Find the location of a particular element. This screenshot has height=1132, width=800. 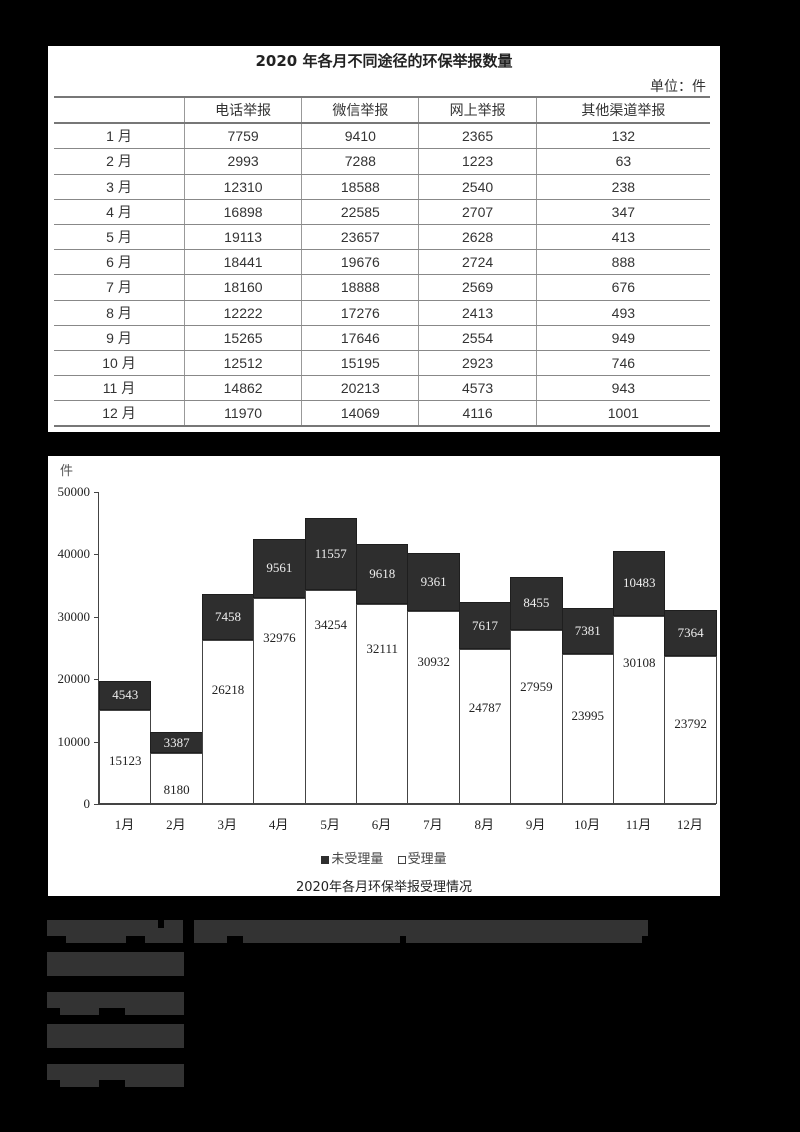

bar-accepted: 23792 is located at coordinates (690, 729).